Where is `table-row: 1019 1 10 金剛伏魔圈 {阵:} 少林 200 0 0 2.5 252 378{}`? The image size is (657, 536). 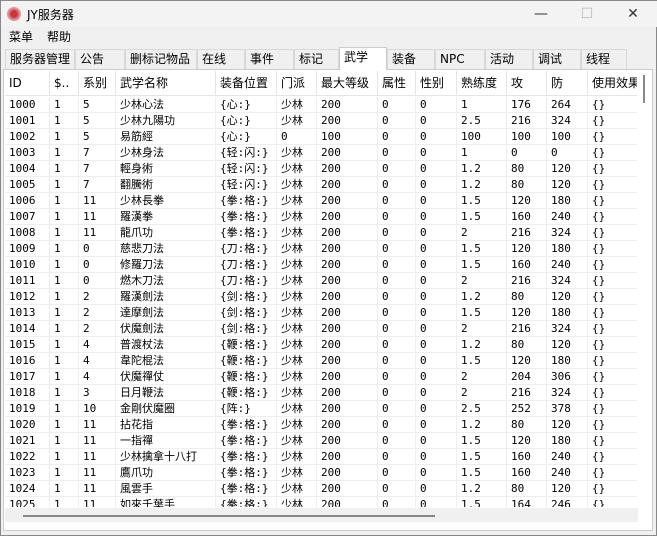 table-row: 1019 1 10 金剛伏魔圈 {阵:} 少林 200 0 0 2.5 252 378{} is located at coordinates (321, 409).